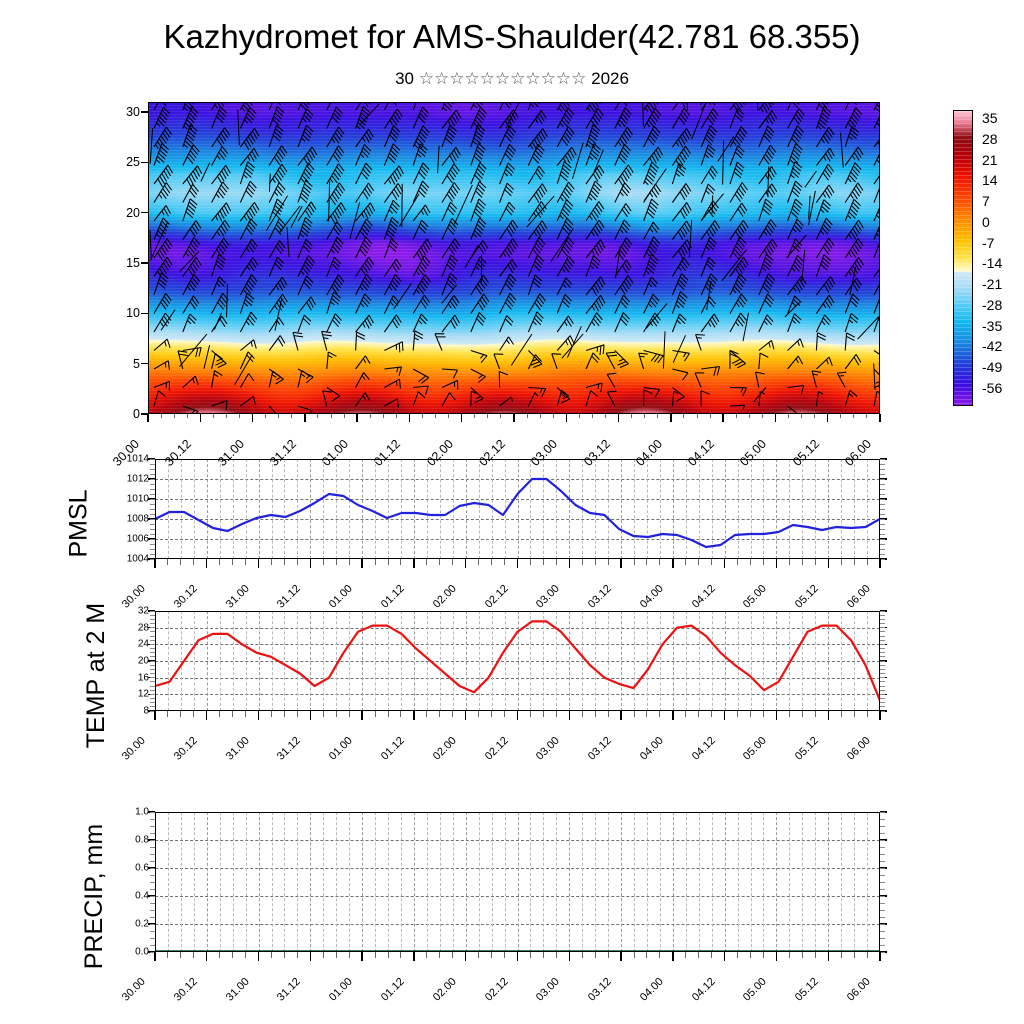 The image size is (1024, 1024). Describe the element at coordinates (392, 989) in the screenshot. I see `precip-x-label-01.12: 01.12` at that location.